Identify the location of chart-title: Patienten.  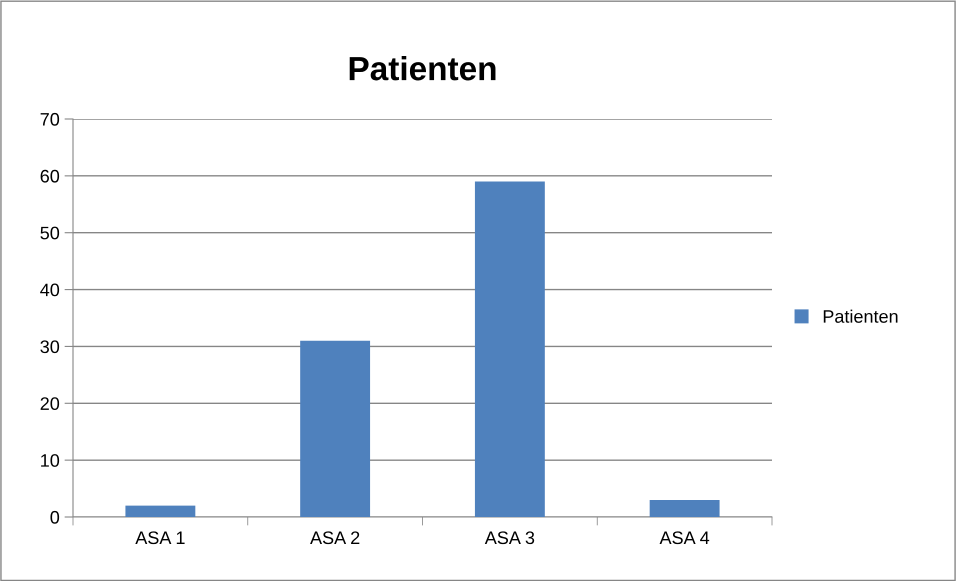
(423, 68).